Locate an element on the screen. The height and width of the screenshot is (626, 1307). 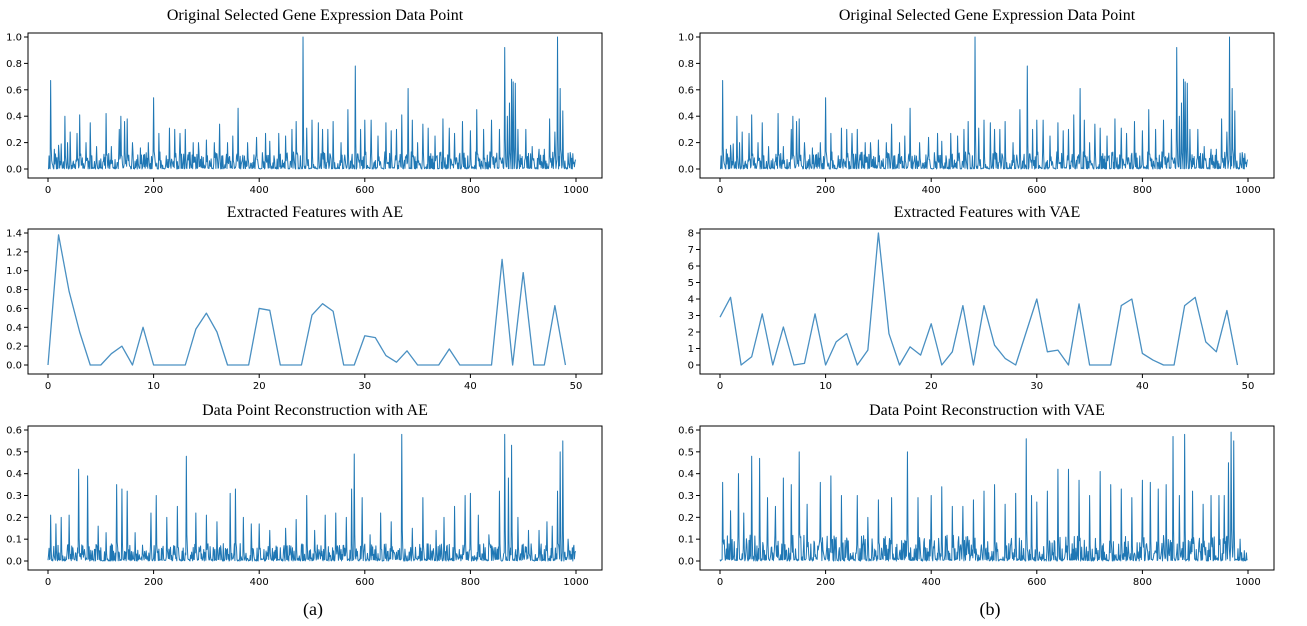
y-tick-label: 4 is located at coordinates (691, 300).